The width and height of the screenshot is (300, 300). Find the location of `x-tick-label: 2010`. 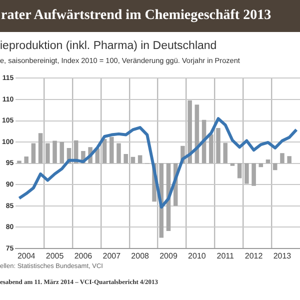

x-tick-label: 2010 is located at coordinates (197, 255).